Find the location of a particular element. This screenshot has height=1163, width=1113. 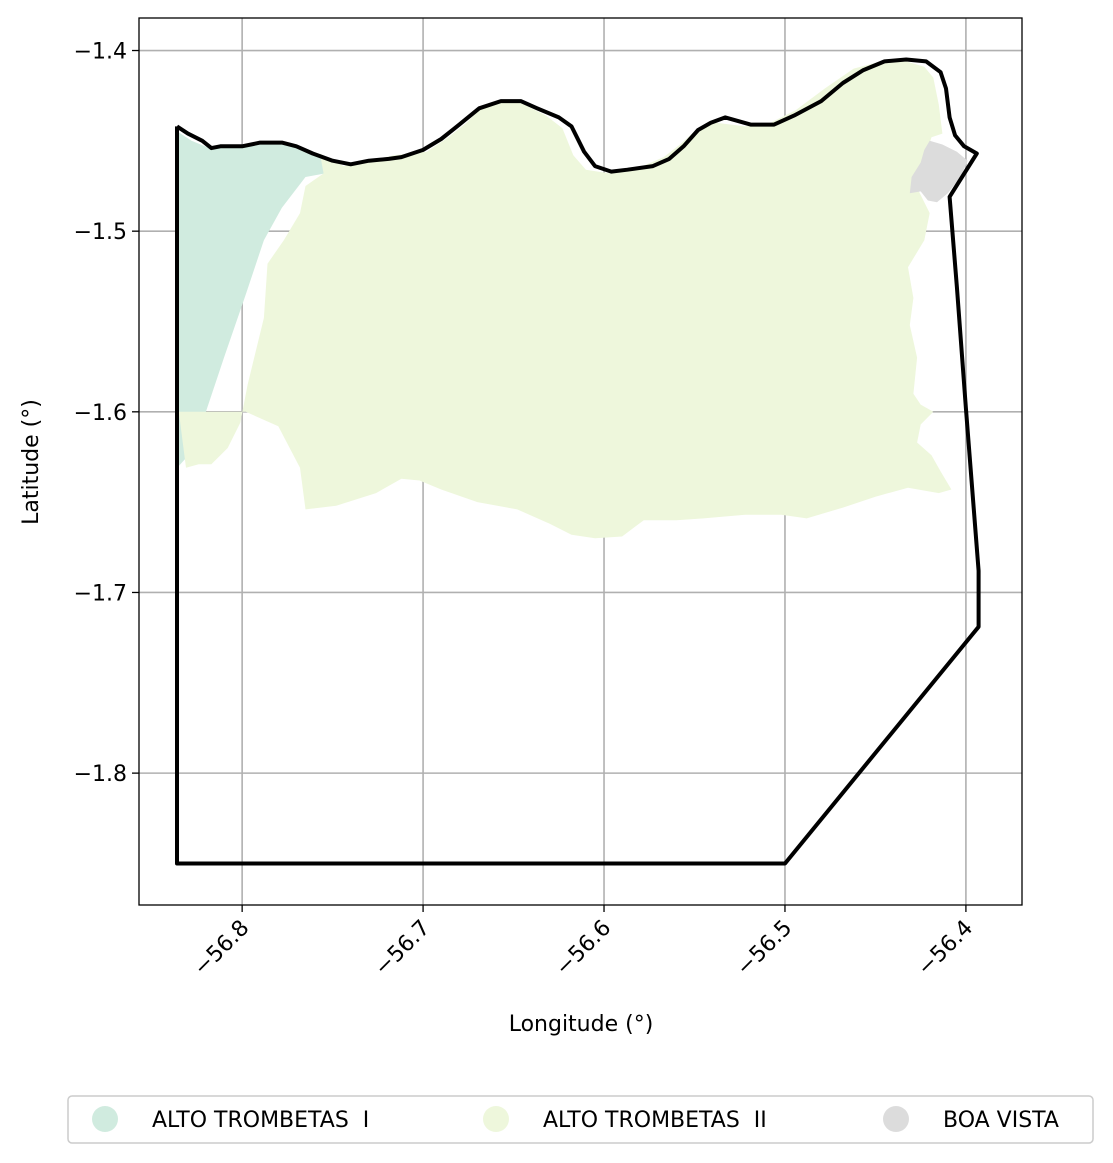

x-axis-label: Longitude (°) is located at coordinates (581, 1024).